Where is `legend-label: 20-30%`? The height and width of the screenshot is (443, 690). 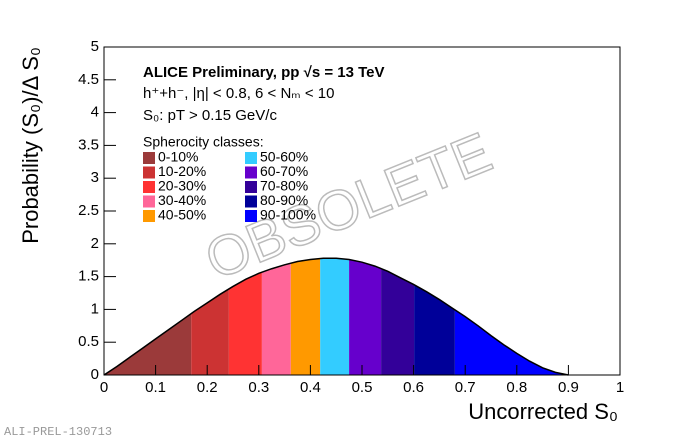 legend-label: 20-30% is located at coordinates (182, 186).